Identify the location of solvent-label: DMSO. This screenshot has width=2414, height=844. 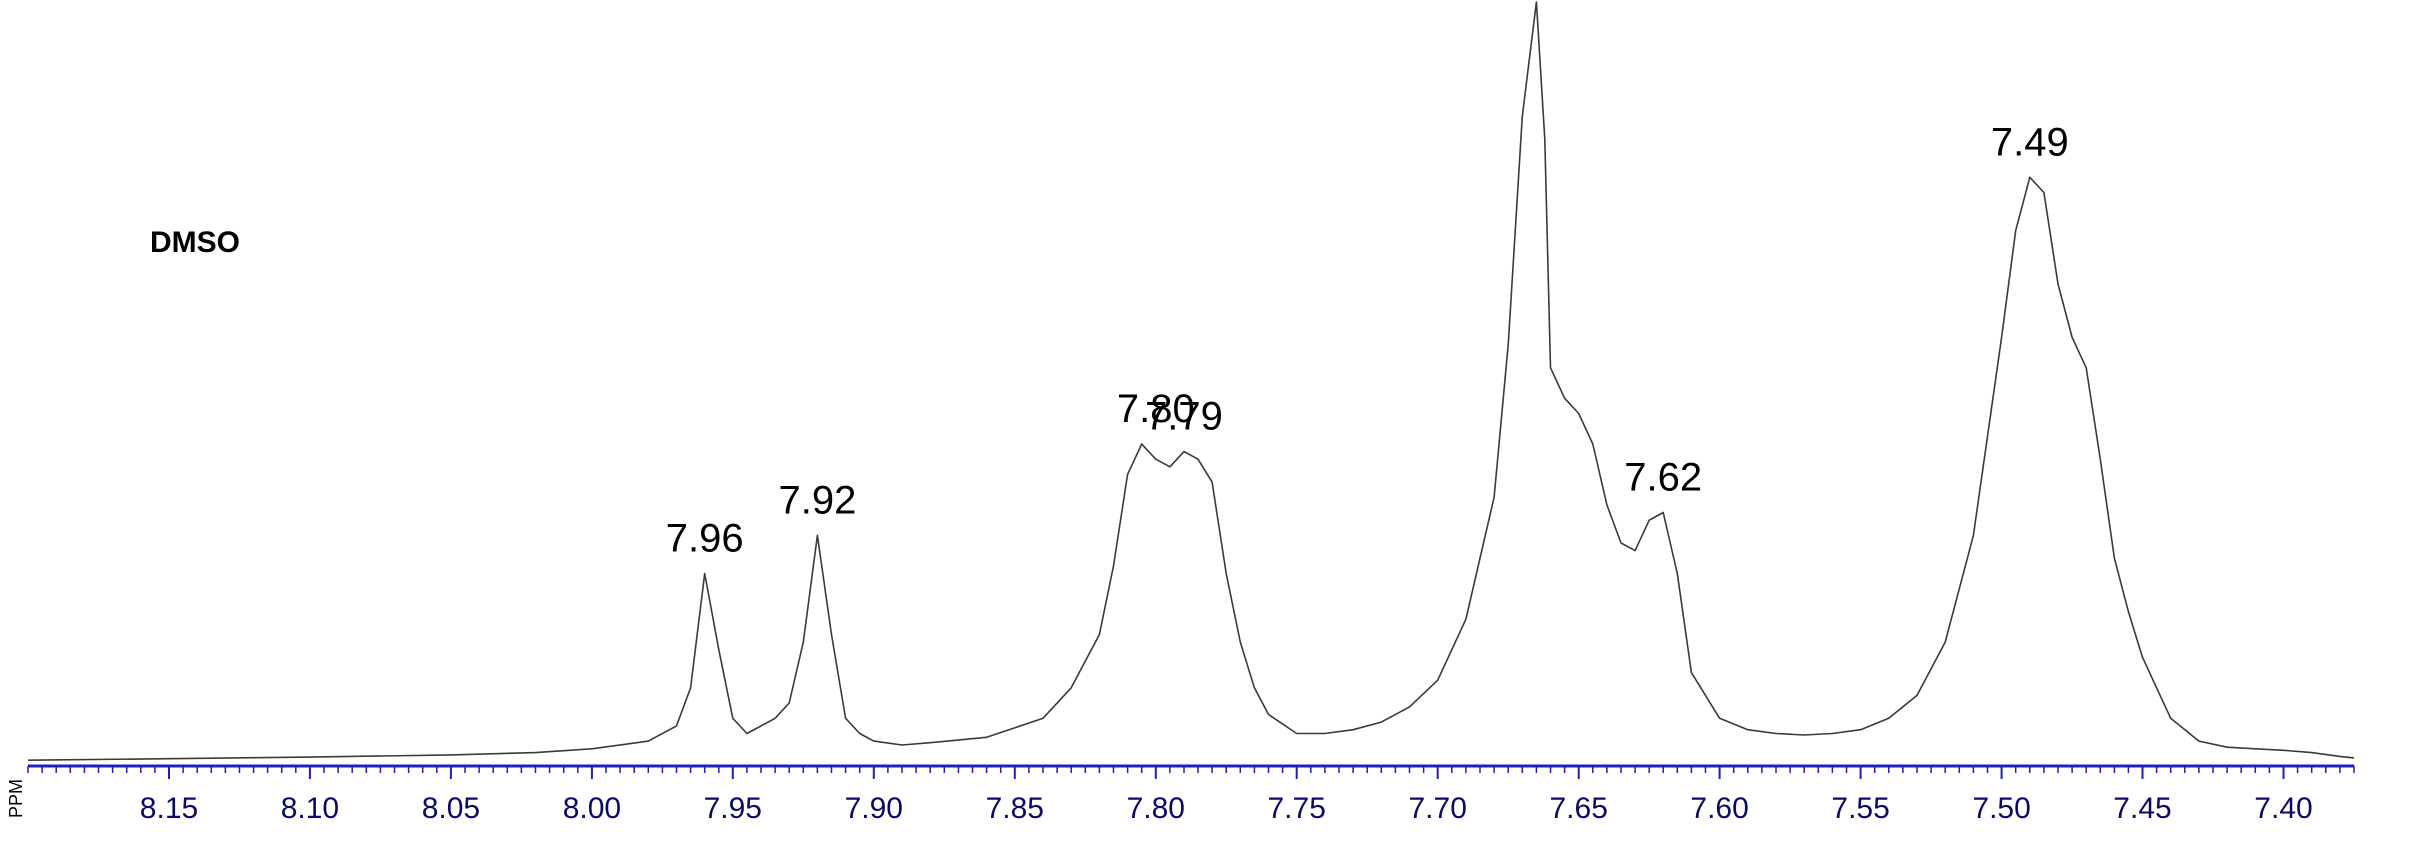
(195, 242).